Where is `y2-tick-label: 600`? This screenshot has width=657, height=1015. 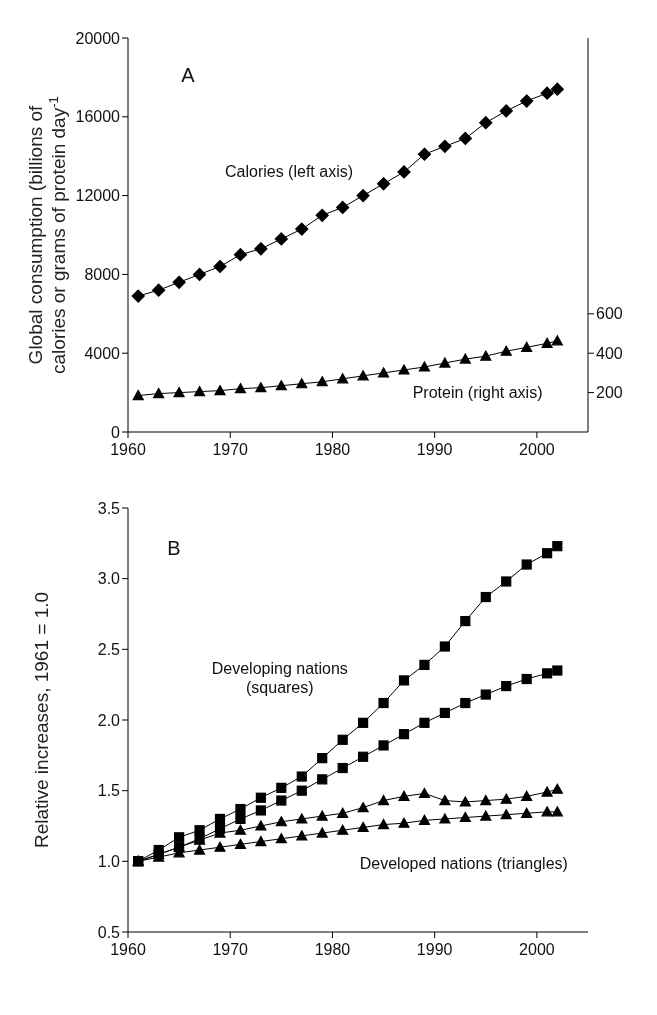
y2-tick-label: 600 is located at coordinates (609, 314).